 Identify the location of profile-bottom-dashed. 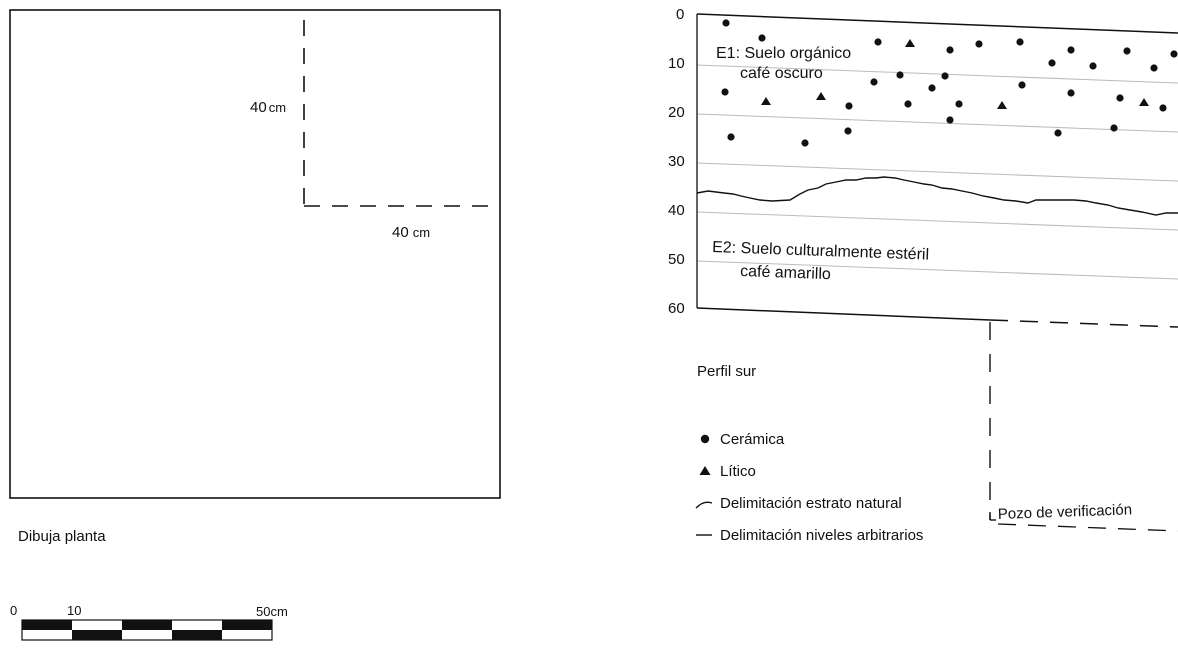
(1083, 323).